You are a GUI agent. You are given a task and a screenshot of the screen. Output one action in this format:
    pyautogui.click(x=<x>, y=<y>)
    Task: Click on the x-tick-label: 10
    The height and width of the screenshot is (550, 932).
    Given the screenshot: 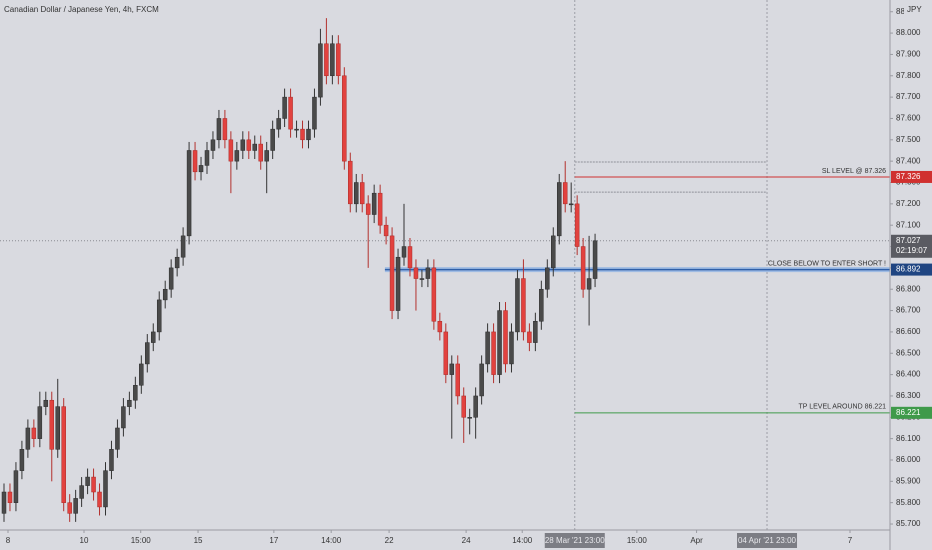 What is the action you would take?
    pyautogui.click(x=84, y=540)
    